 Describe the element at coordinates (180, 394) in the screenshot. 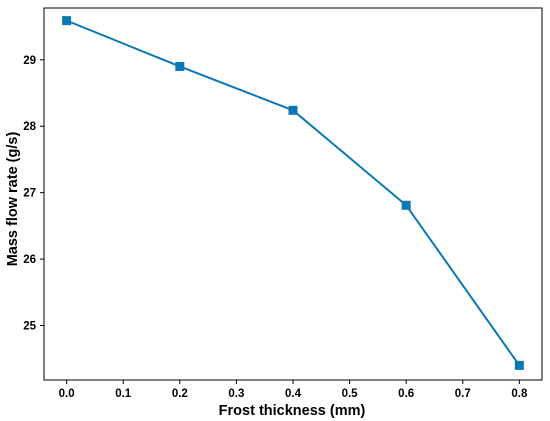

I see `x-tick-label: 0.2` at that location.